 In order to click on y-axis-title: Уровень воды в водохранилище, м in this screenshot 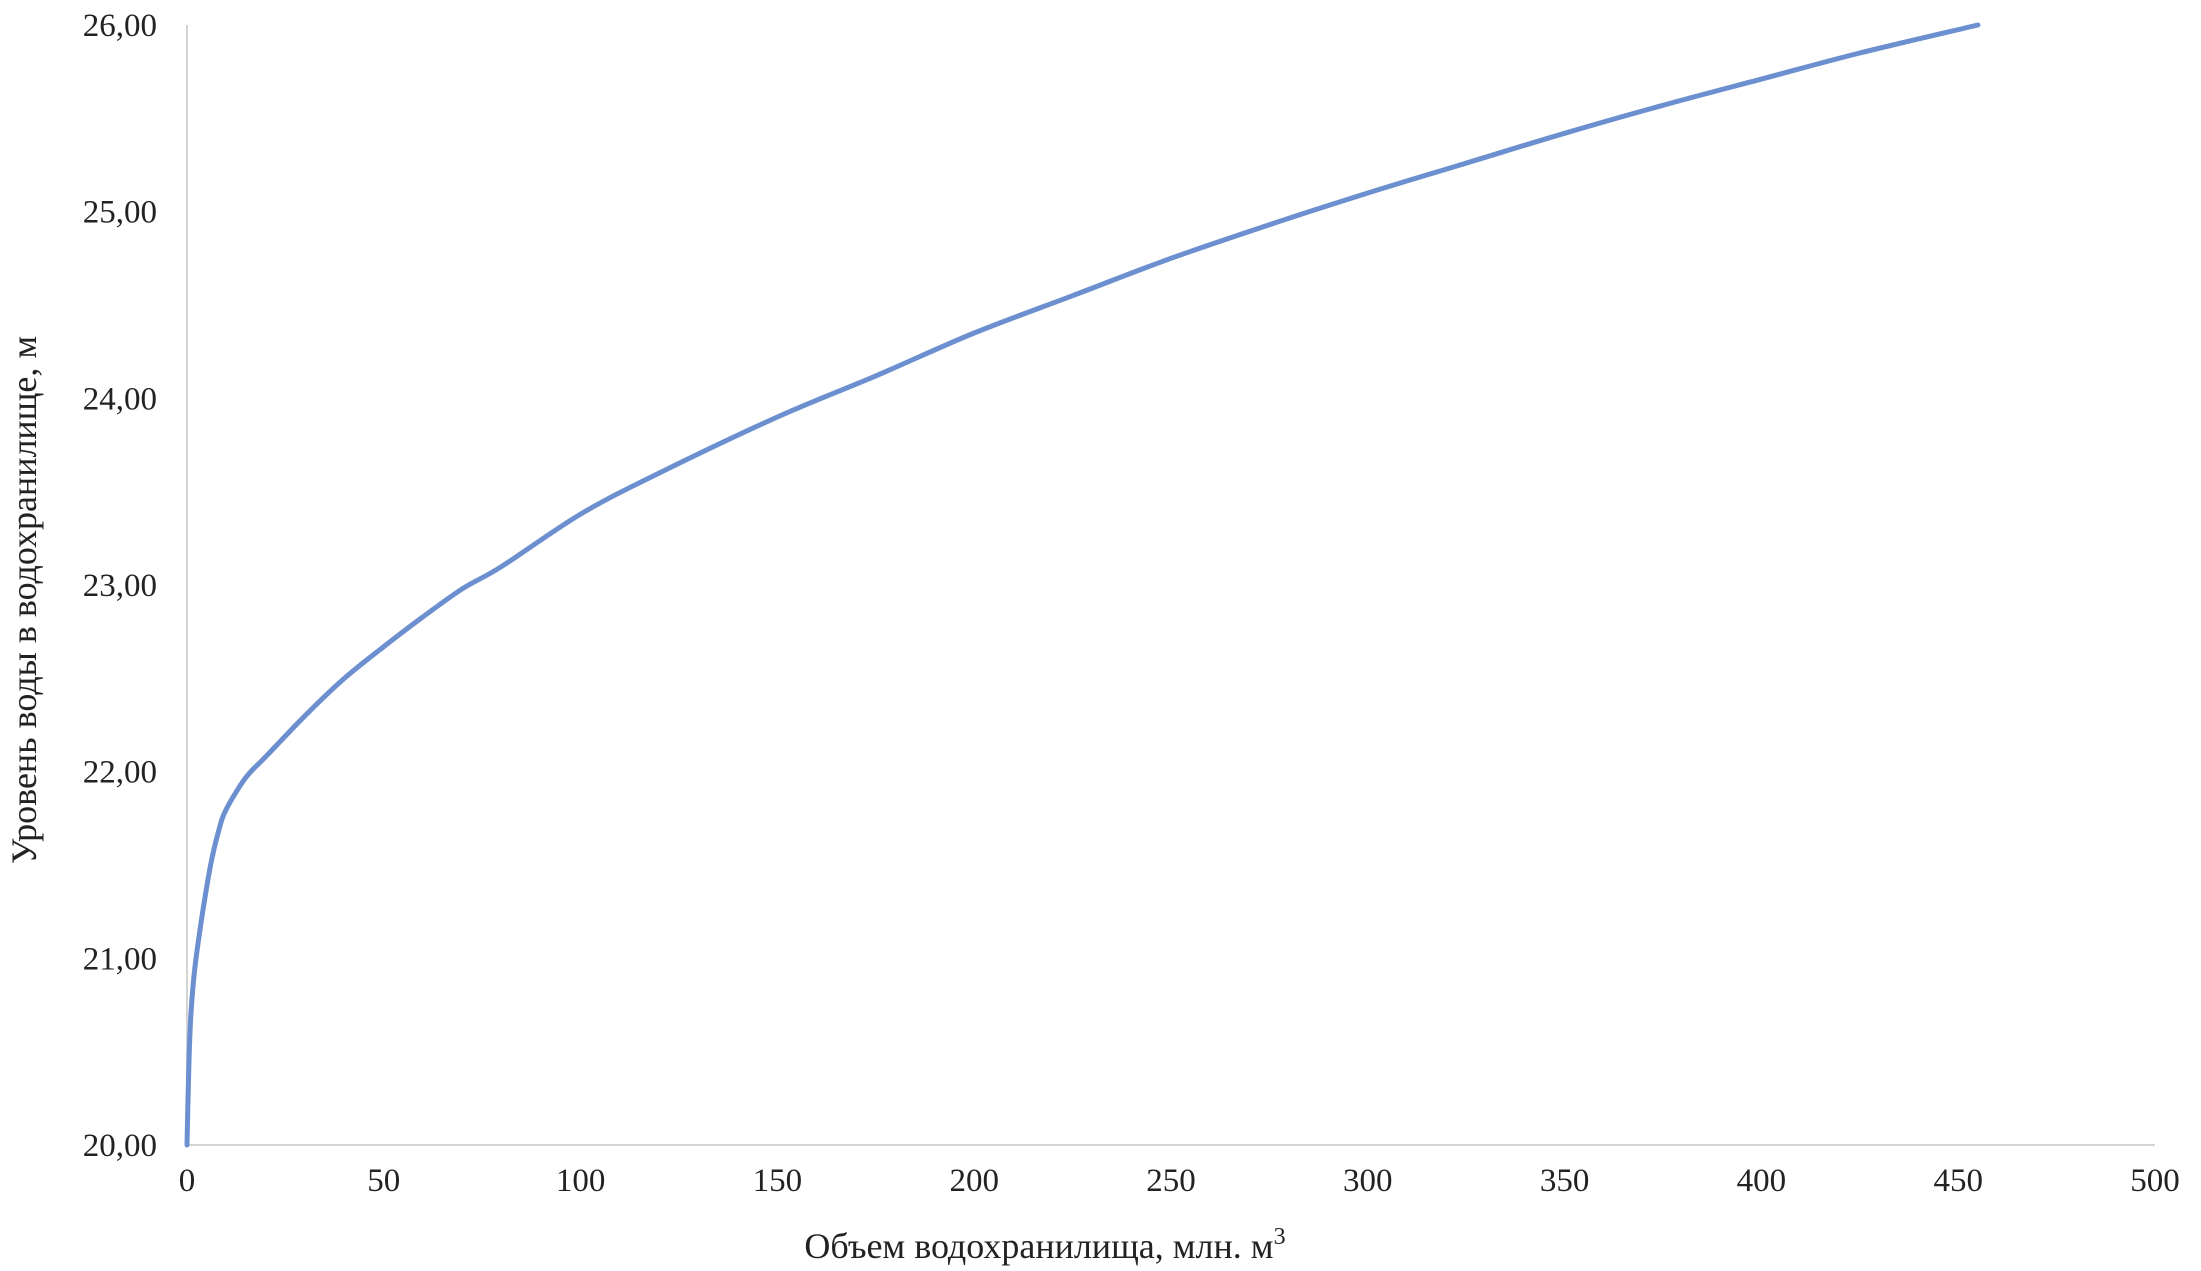, I will do `click(24, 600)`.